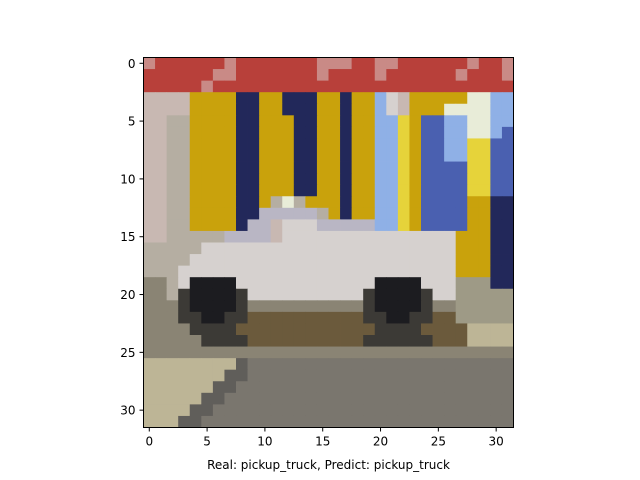 The width and height of the screenshot is (640, 480). What do you see at coordinates (496, 442) in the screenshot?
I see `x-tick-label: 30` at bounding box center [496, 442].